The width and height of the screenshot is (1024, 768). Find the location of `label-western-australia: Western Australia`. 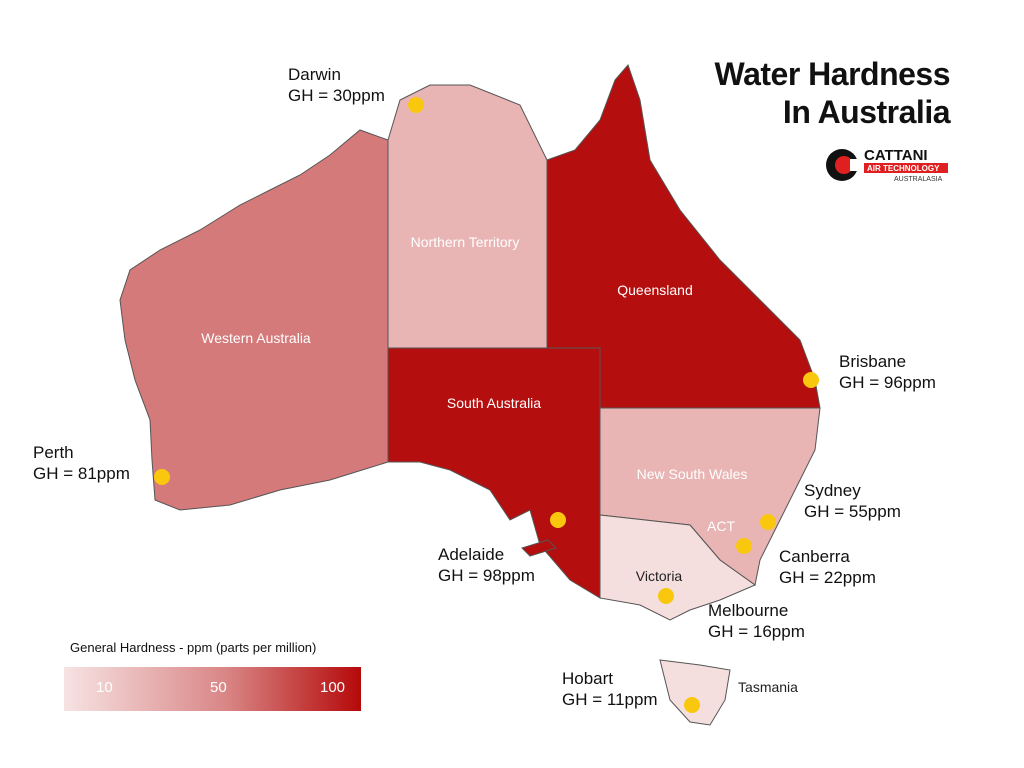

label-western-australia: Western Australia is located at coordinates (256, 338).